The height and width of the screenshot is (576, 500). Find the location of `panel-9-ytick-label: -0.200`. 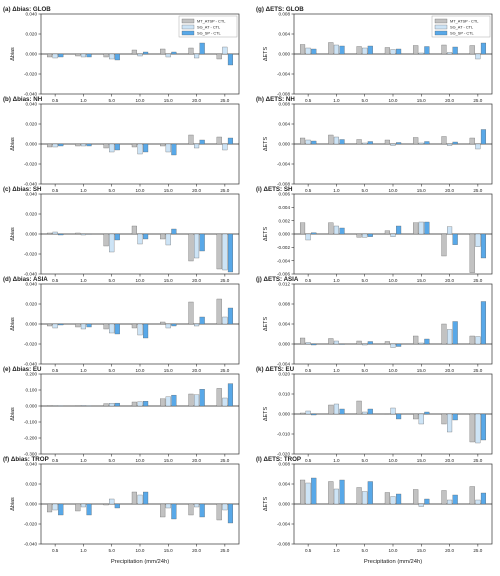

panel-9-ytick-label: -0.200 is located at coordinates (30, 438).